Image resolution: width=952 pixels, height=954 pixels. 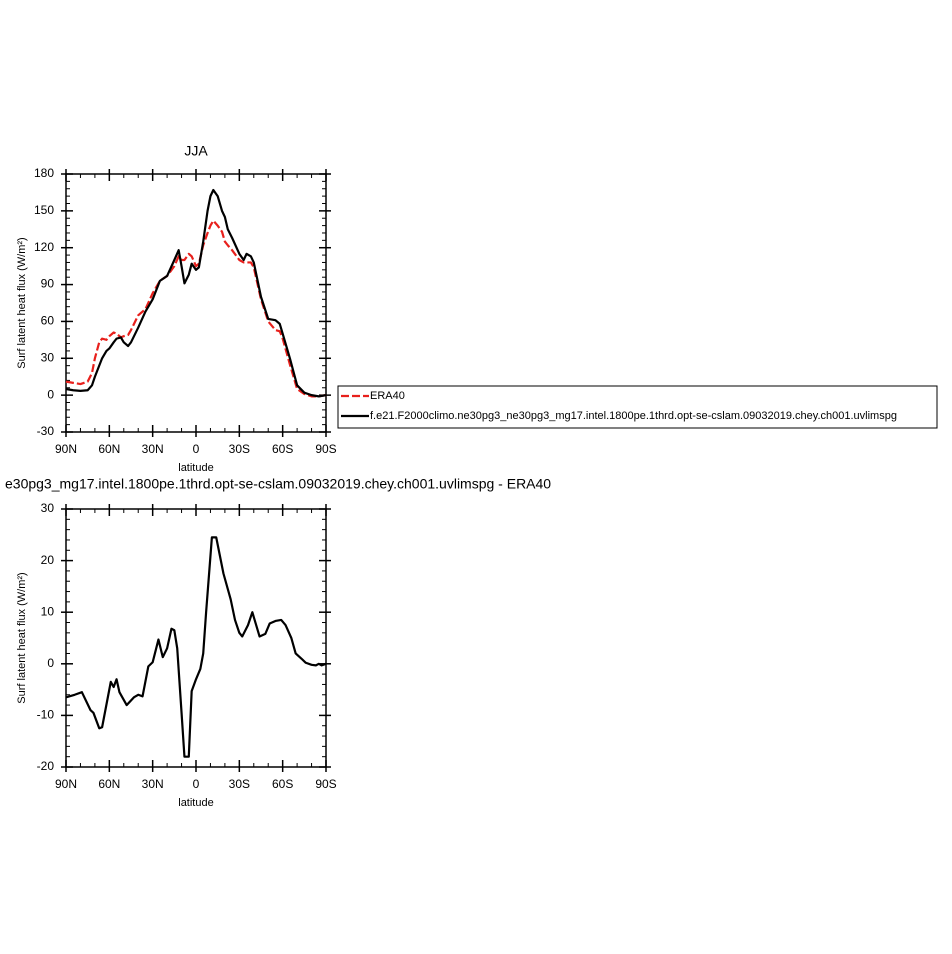 I want to click on y-tick-label: 20, so click(x=48, y=560).